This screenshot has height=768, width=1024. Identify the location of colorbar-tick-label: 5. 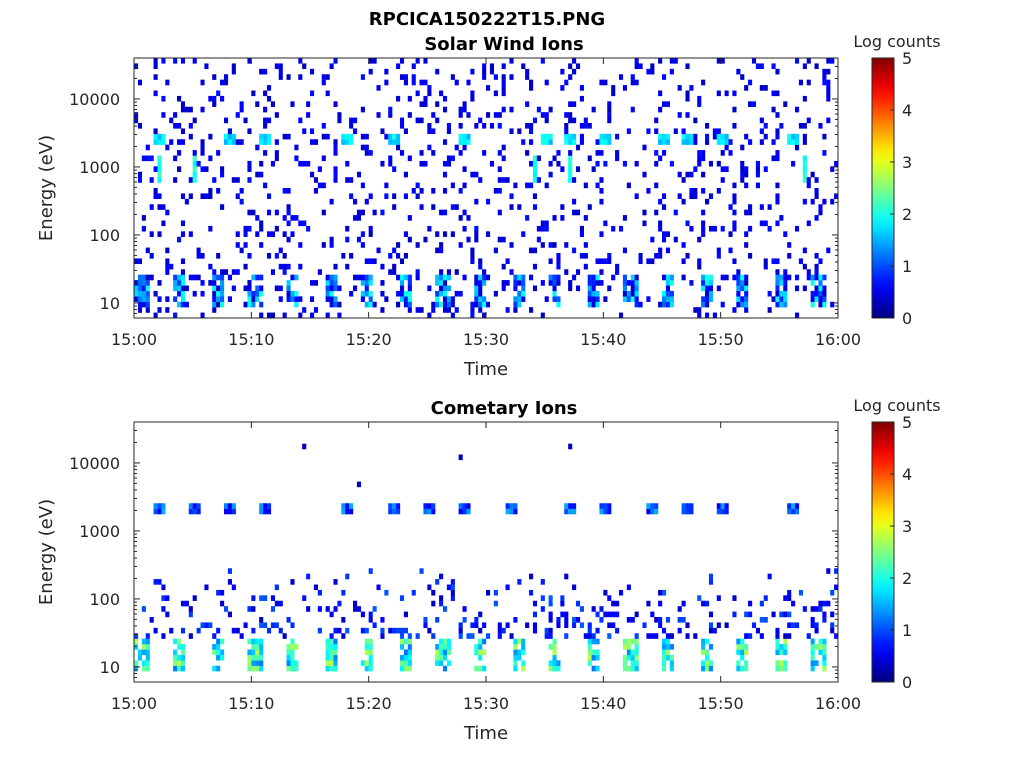
(907, 58).